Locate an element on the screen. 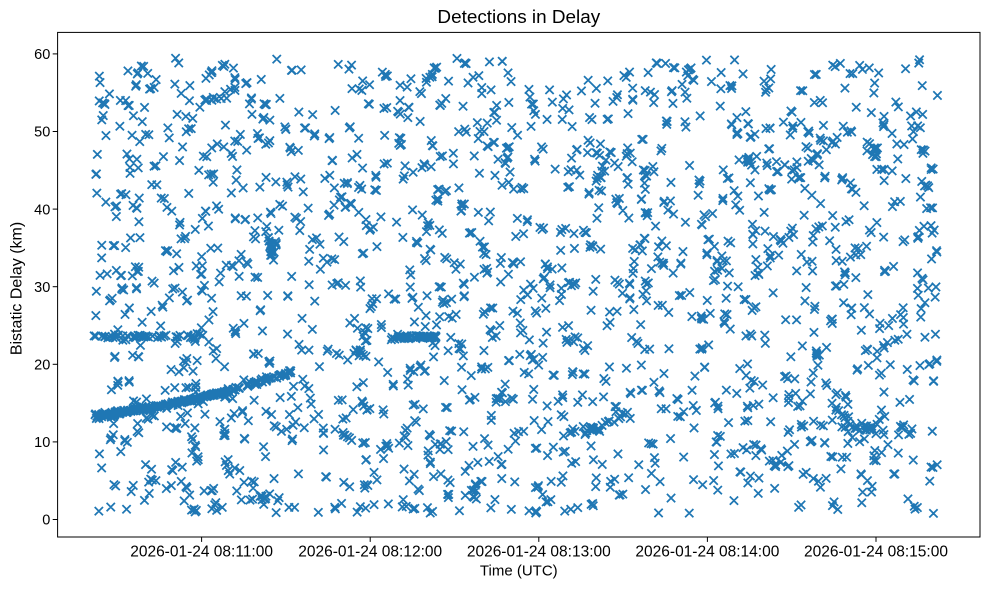 The height and width of the screenshot is (595, 989). svg-text: 50 is located at coordinates (42, 133).